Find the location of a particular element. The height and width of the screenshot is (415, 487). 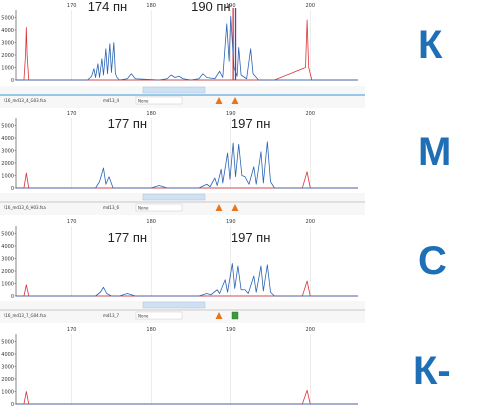

status-bar-1: \16_md13_4_G03.fsa md13_4 None is located at coordinates (182, 97).